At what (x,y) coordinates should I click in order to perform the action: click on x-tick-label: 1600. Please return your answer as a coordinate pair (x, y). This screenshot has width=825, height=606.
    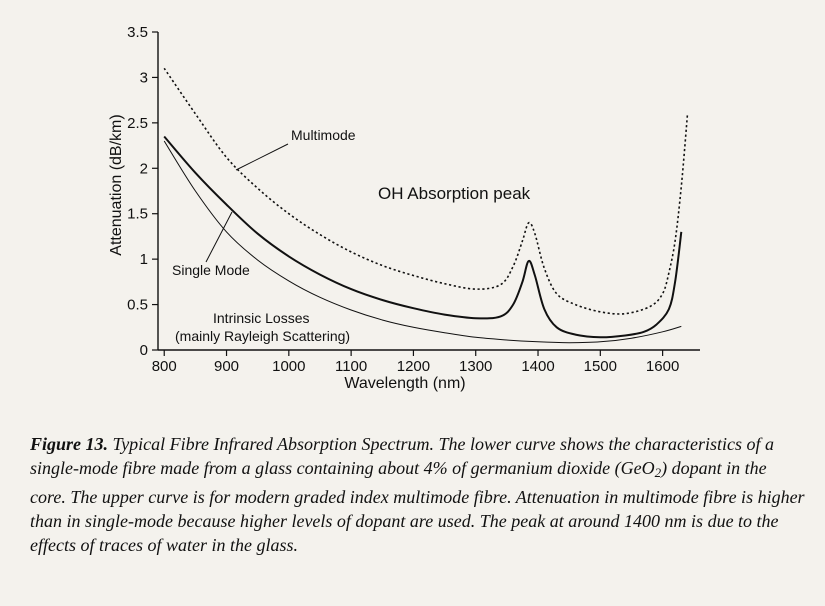
    Looking at the image, I should click on (662, 366).